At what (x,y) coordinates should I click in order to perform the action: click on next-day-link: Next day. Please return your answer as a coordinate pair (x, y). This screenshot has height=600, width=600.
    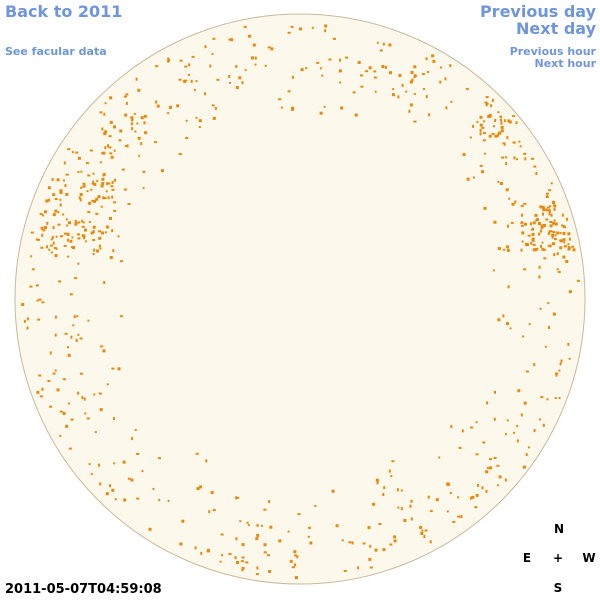
    Looking at the image, I should click on (556, 28).